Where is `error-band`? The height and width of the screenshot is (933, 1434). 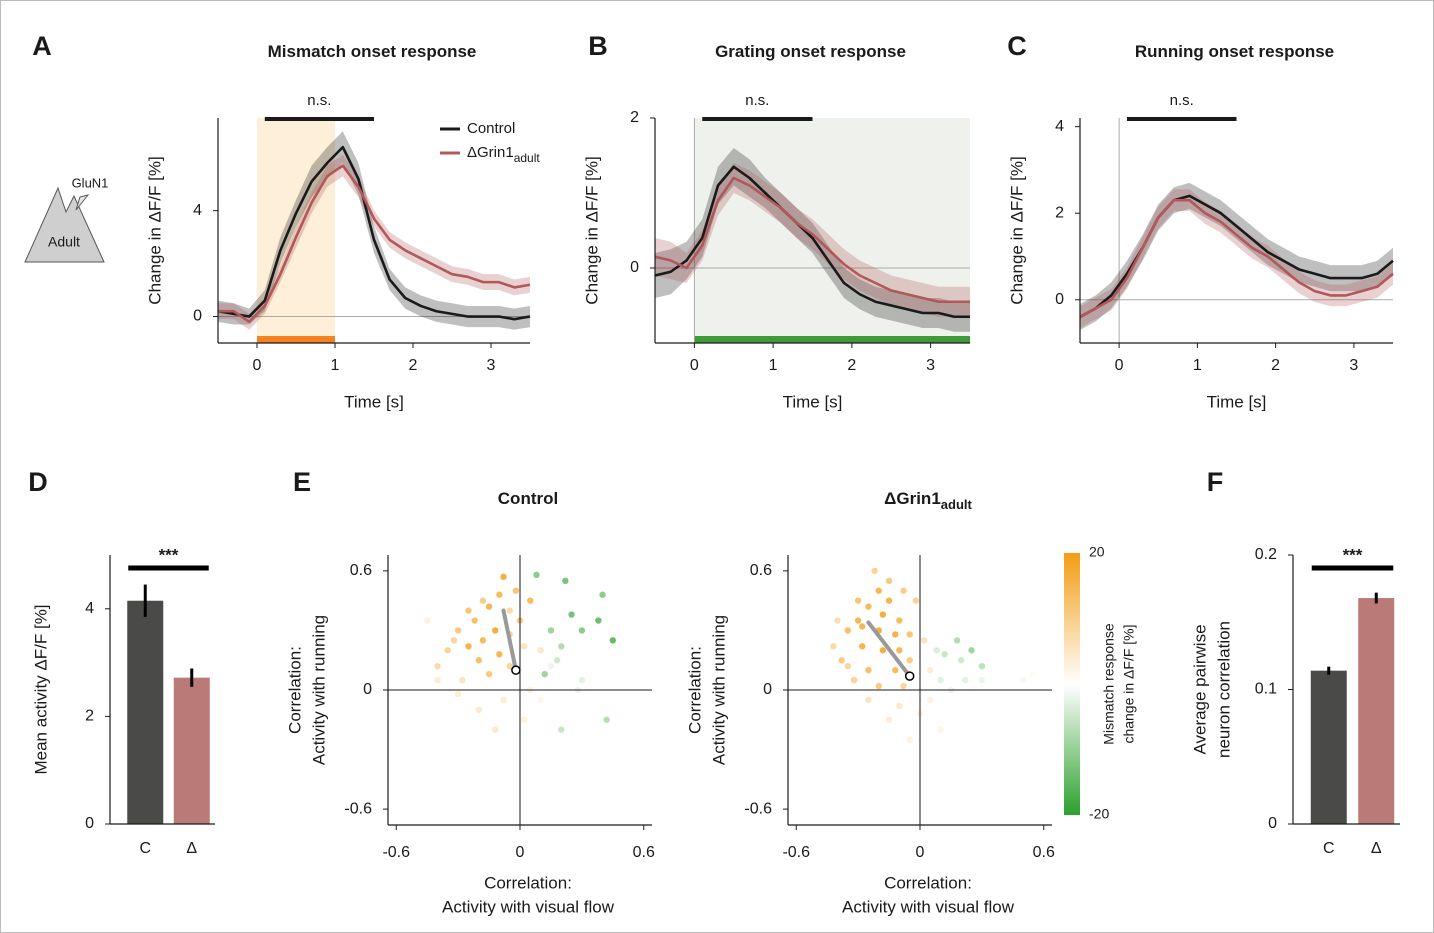 error-band is located at coordinates (374, 230).